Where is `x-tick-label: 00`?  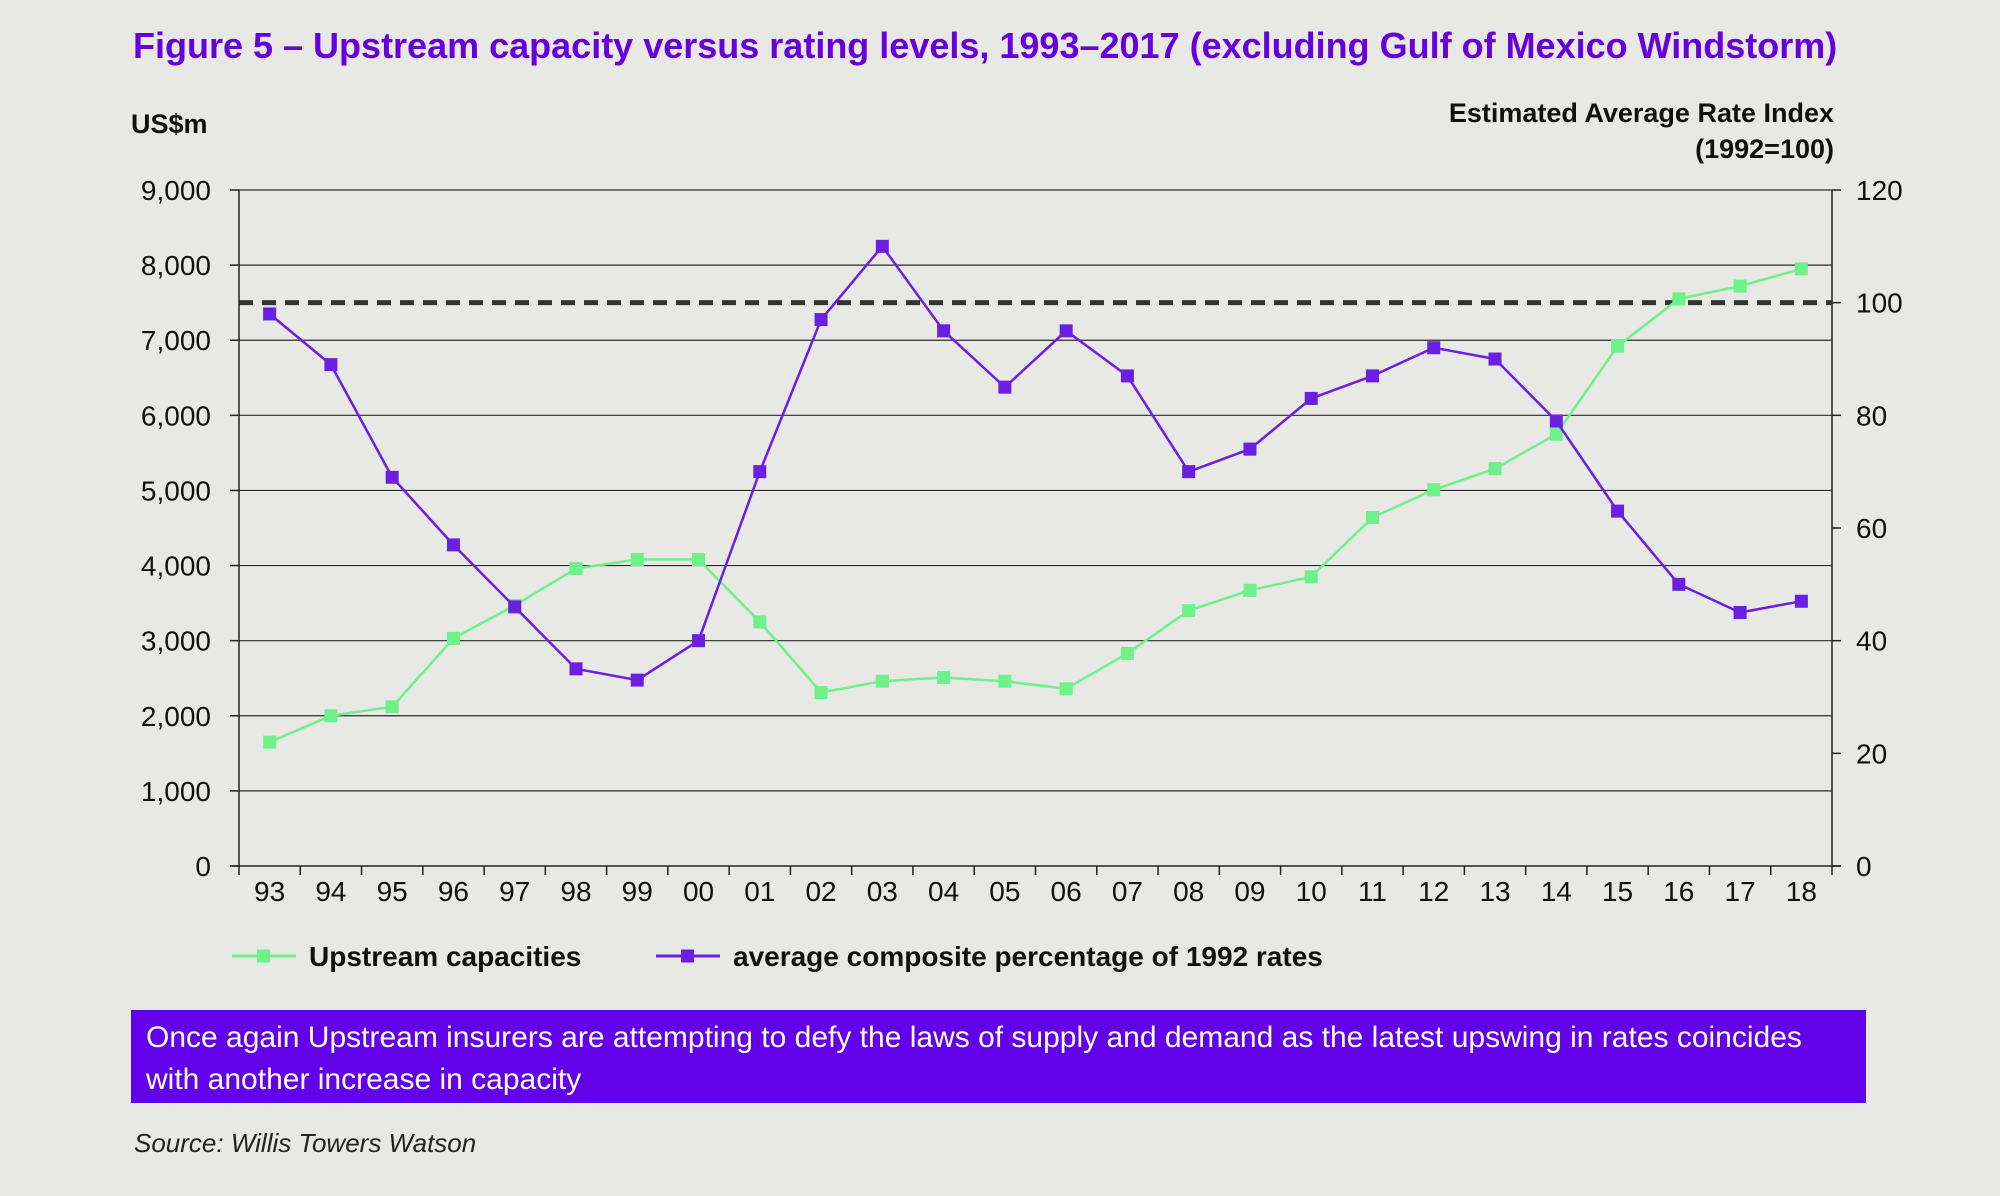 x-tick-label: 00 is located at coordinates (698, 891).